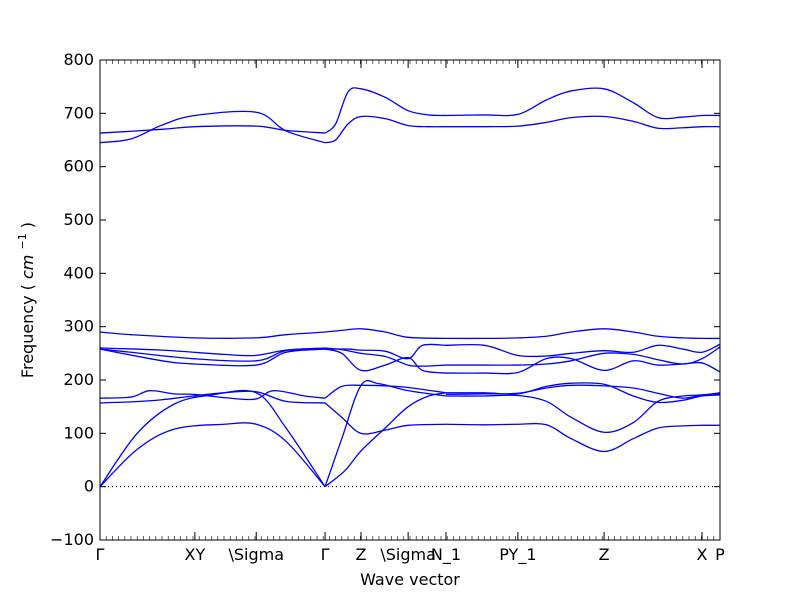 Image resolution: width=800 pixels, height=600 pixels. I want to click on y-axis-label-unit: cm, so click(27, 267).